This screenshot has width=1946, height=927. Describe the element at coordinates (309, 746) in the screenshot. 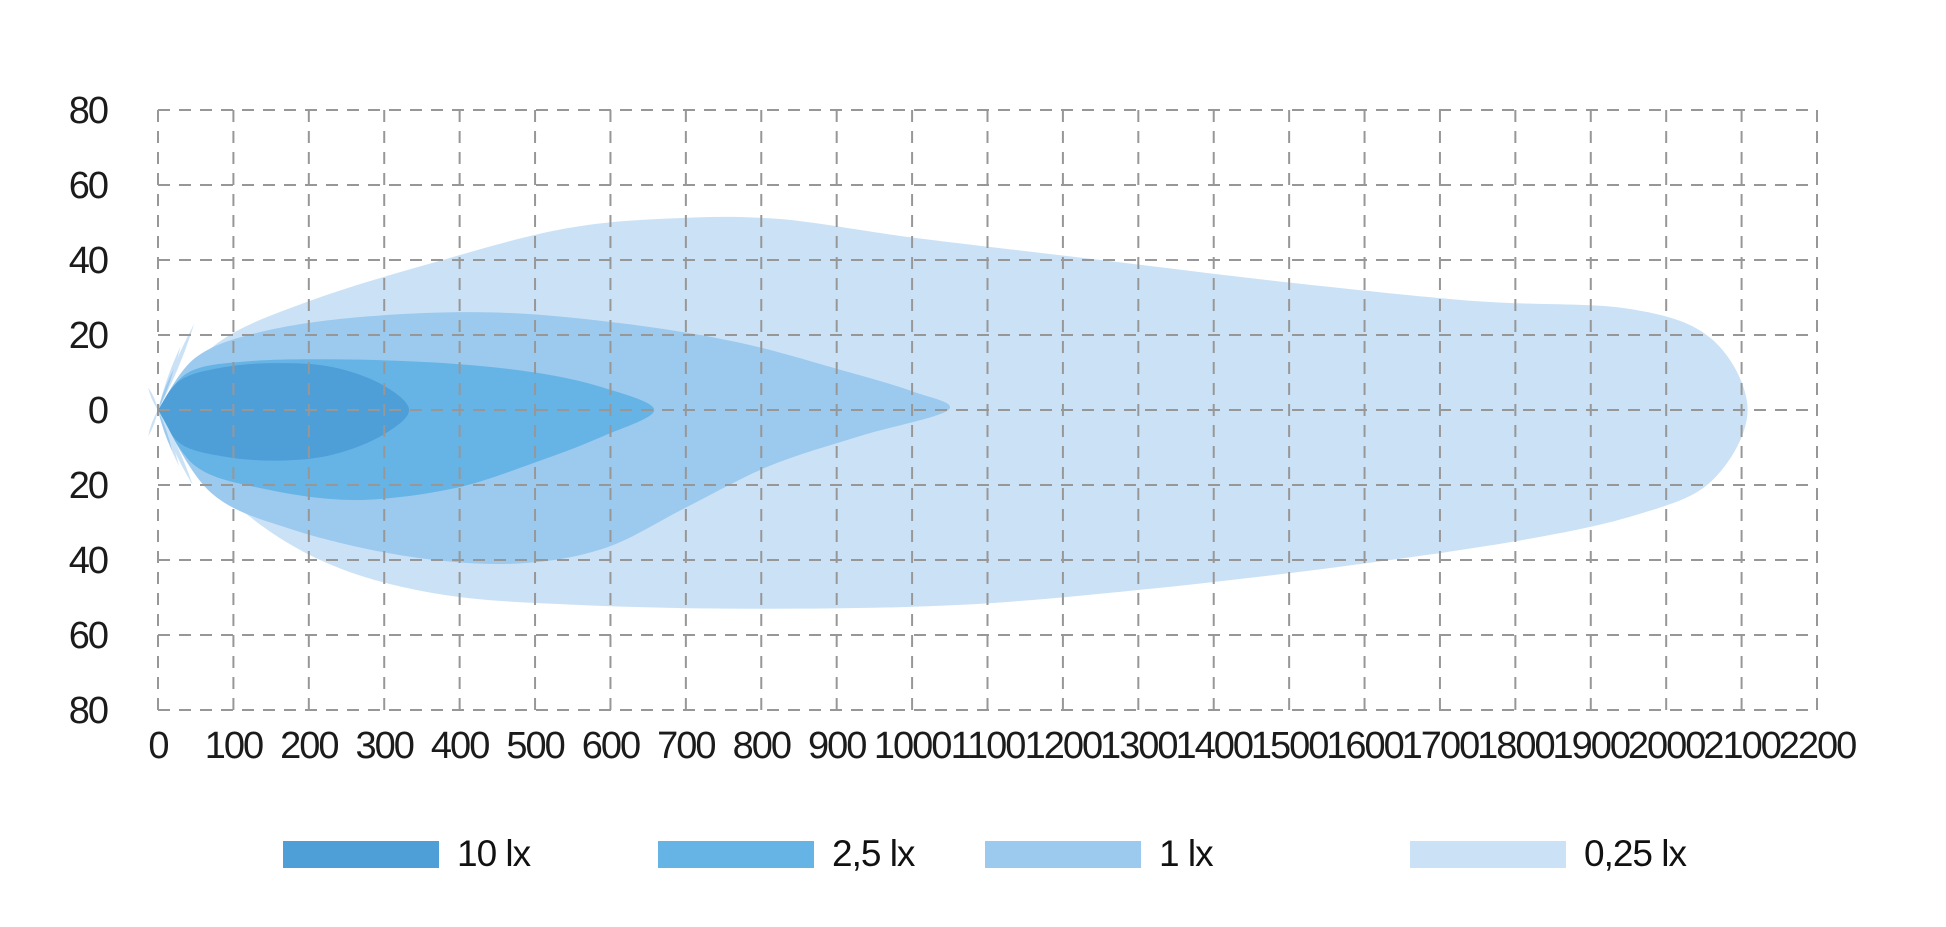

I see `x-tick-label: 200` at that location.